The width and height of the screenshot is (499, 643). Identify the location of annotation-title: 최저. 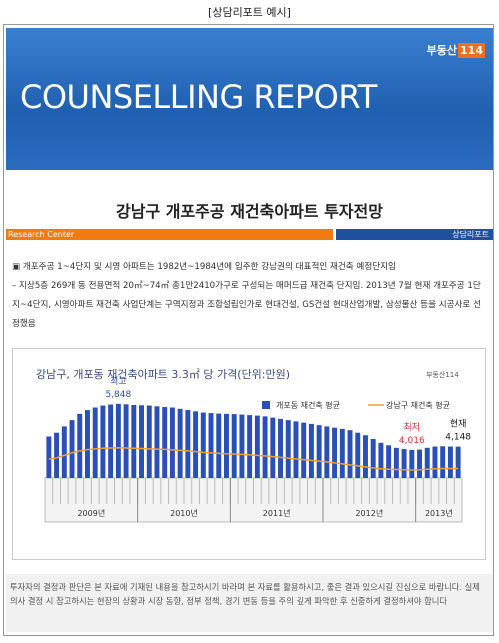
(412, 427).